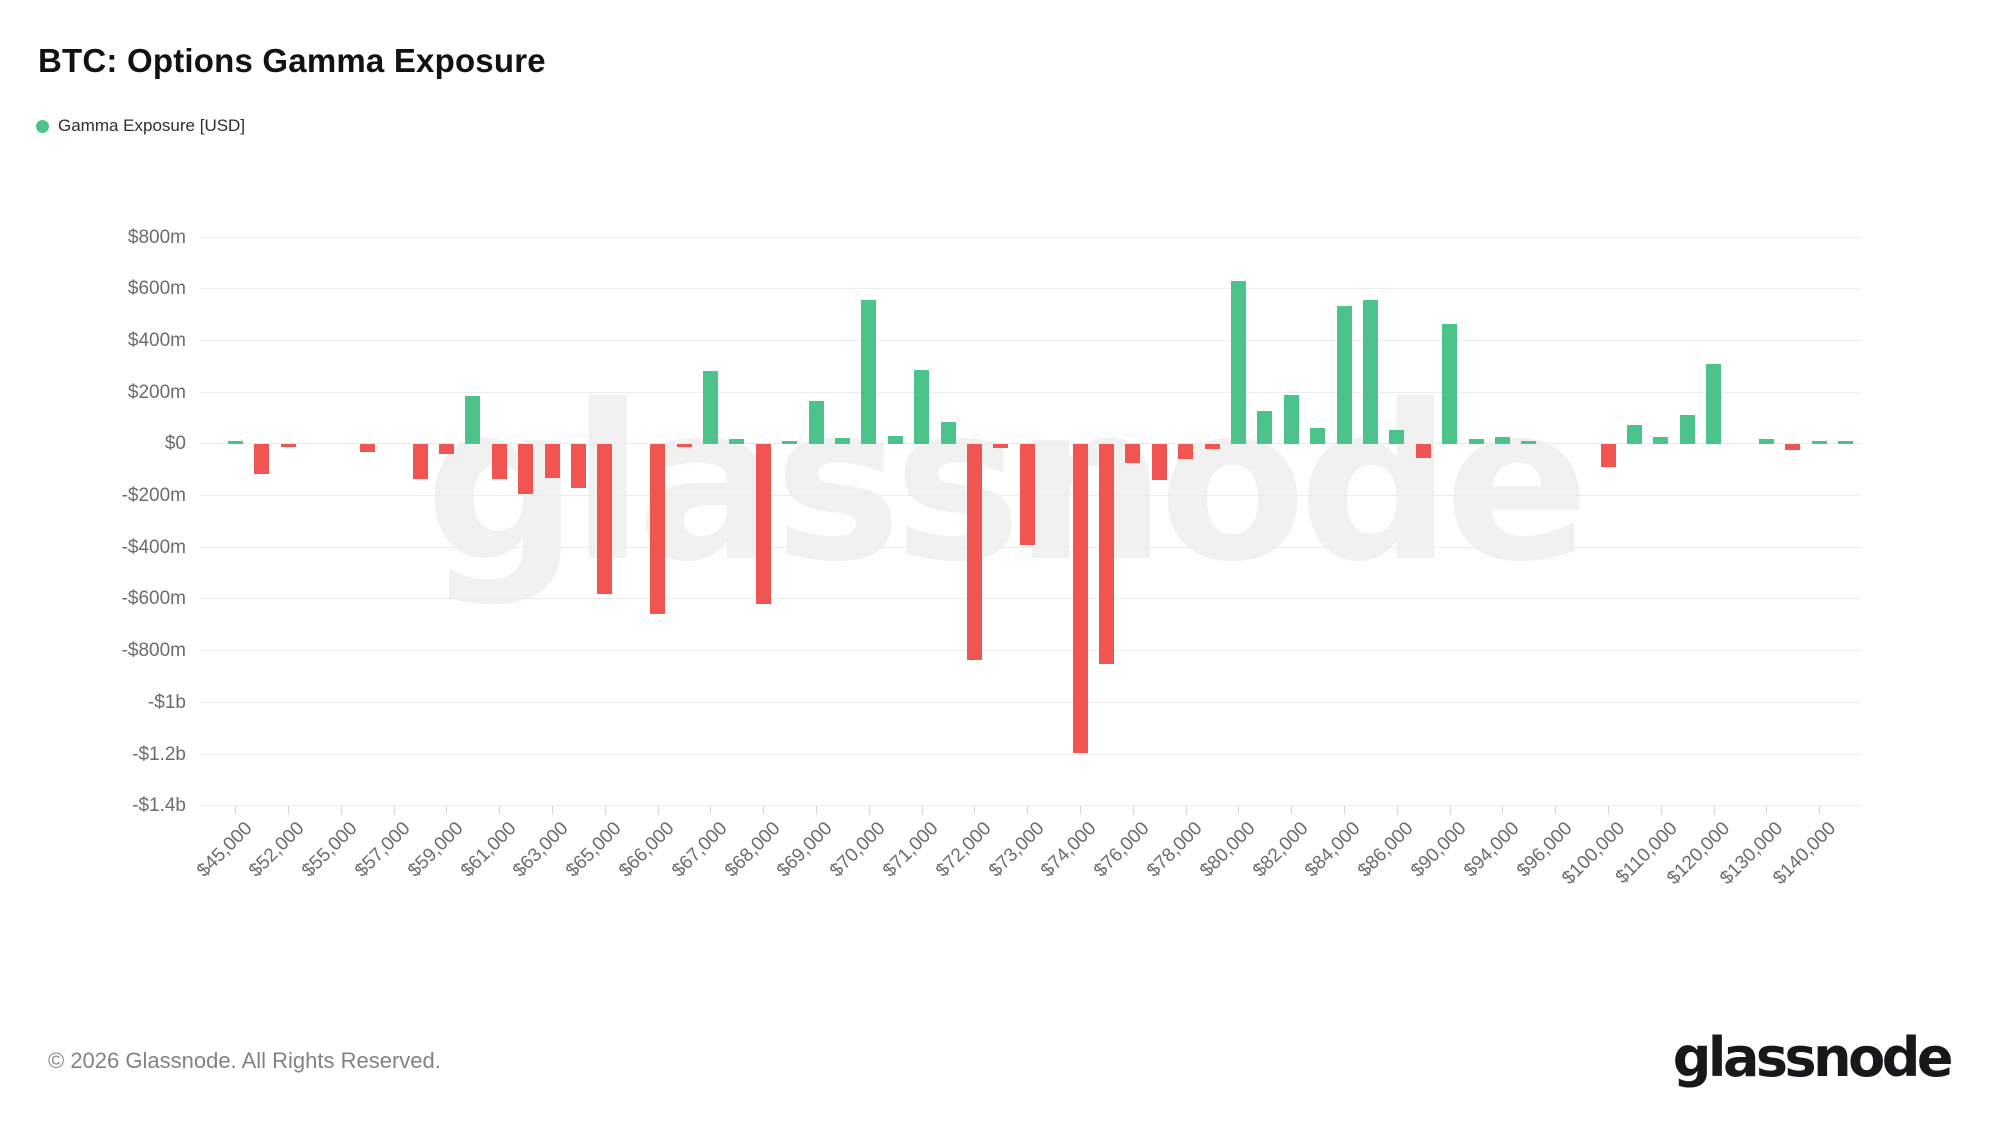 This screenshot has height=1125, width=2000. I want to click on glassnode-logo: glassnode, so click(1813, 1057).